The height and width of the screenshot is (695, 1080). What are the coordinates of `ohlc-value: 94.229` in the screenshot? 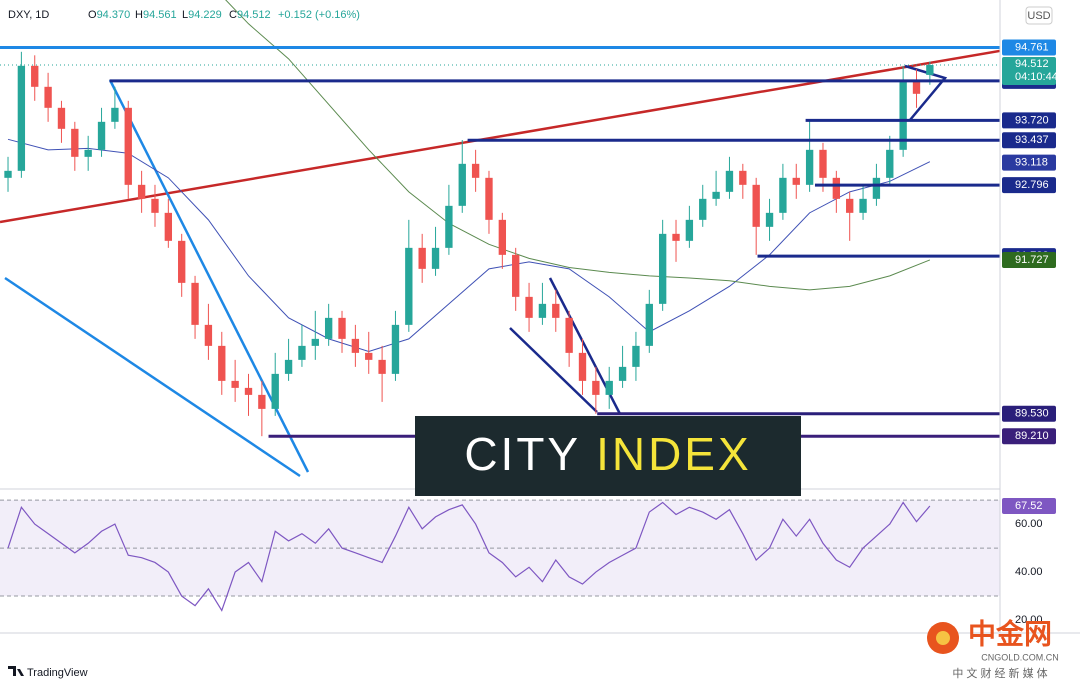 It's located at (205, 15).